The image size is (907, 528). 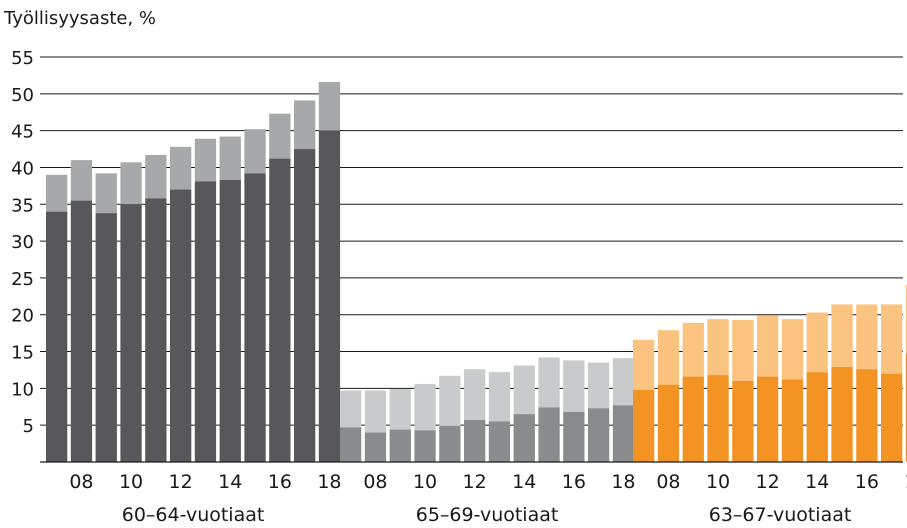 I want to click on y-tick-label: 45, so click(x=22, y=132).